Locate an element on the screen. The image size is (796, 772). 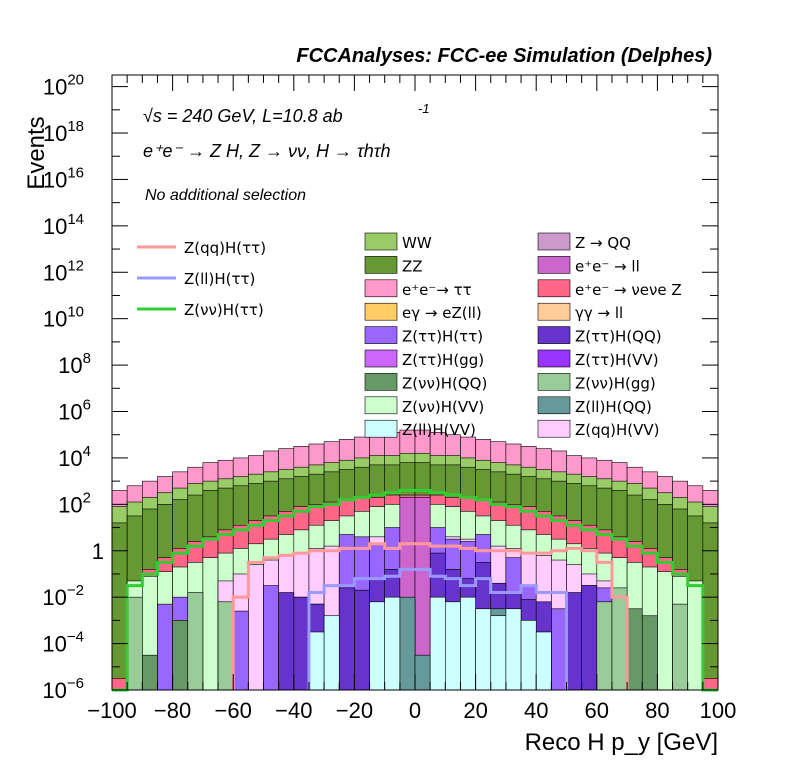
y-tick-label: 10⁶ is located at coordinates (74, 411).